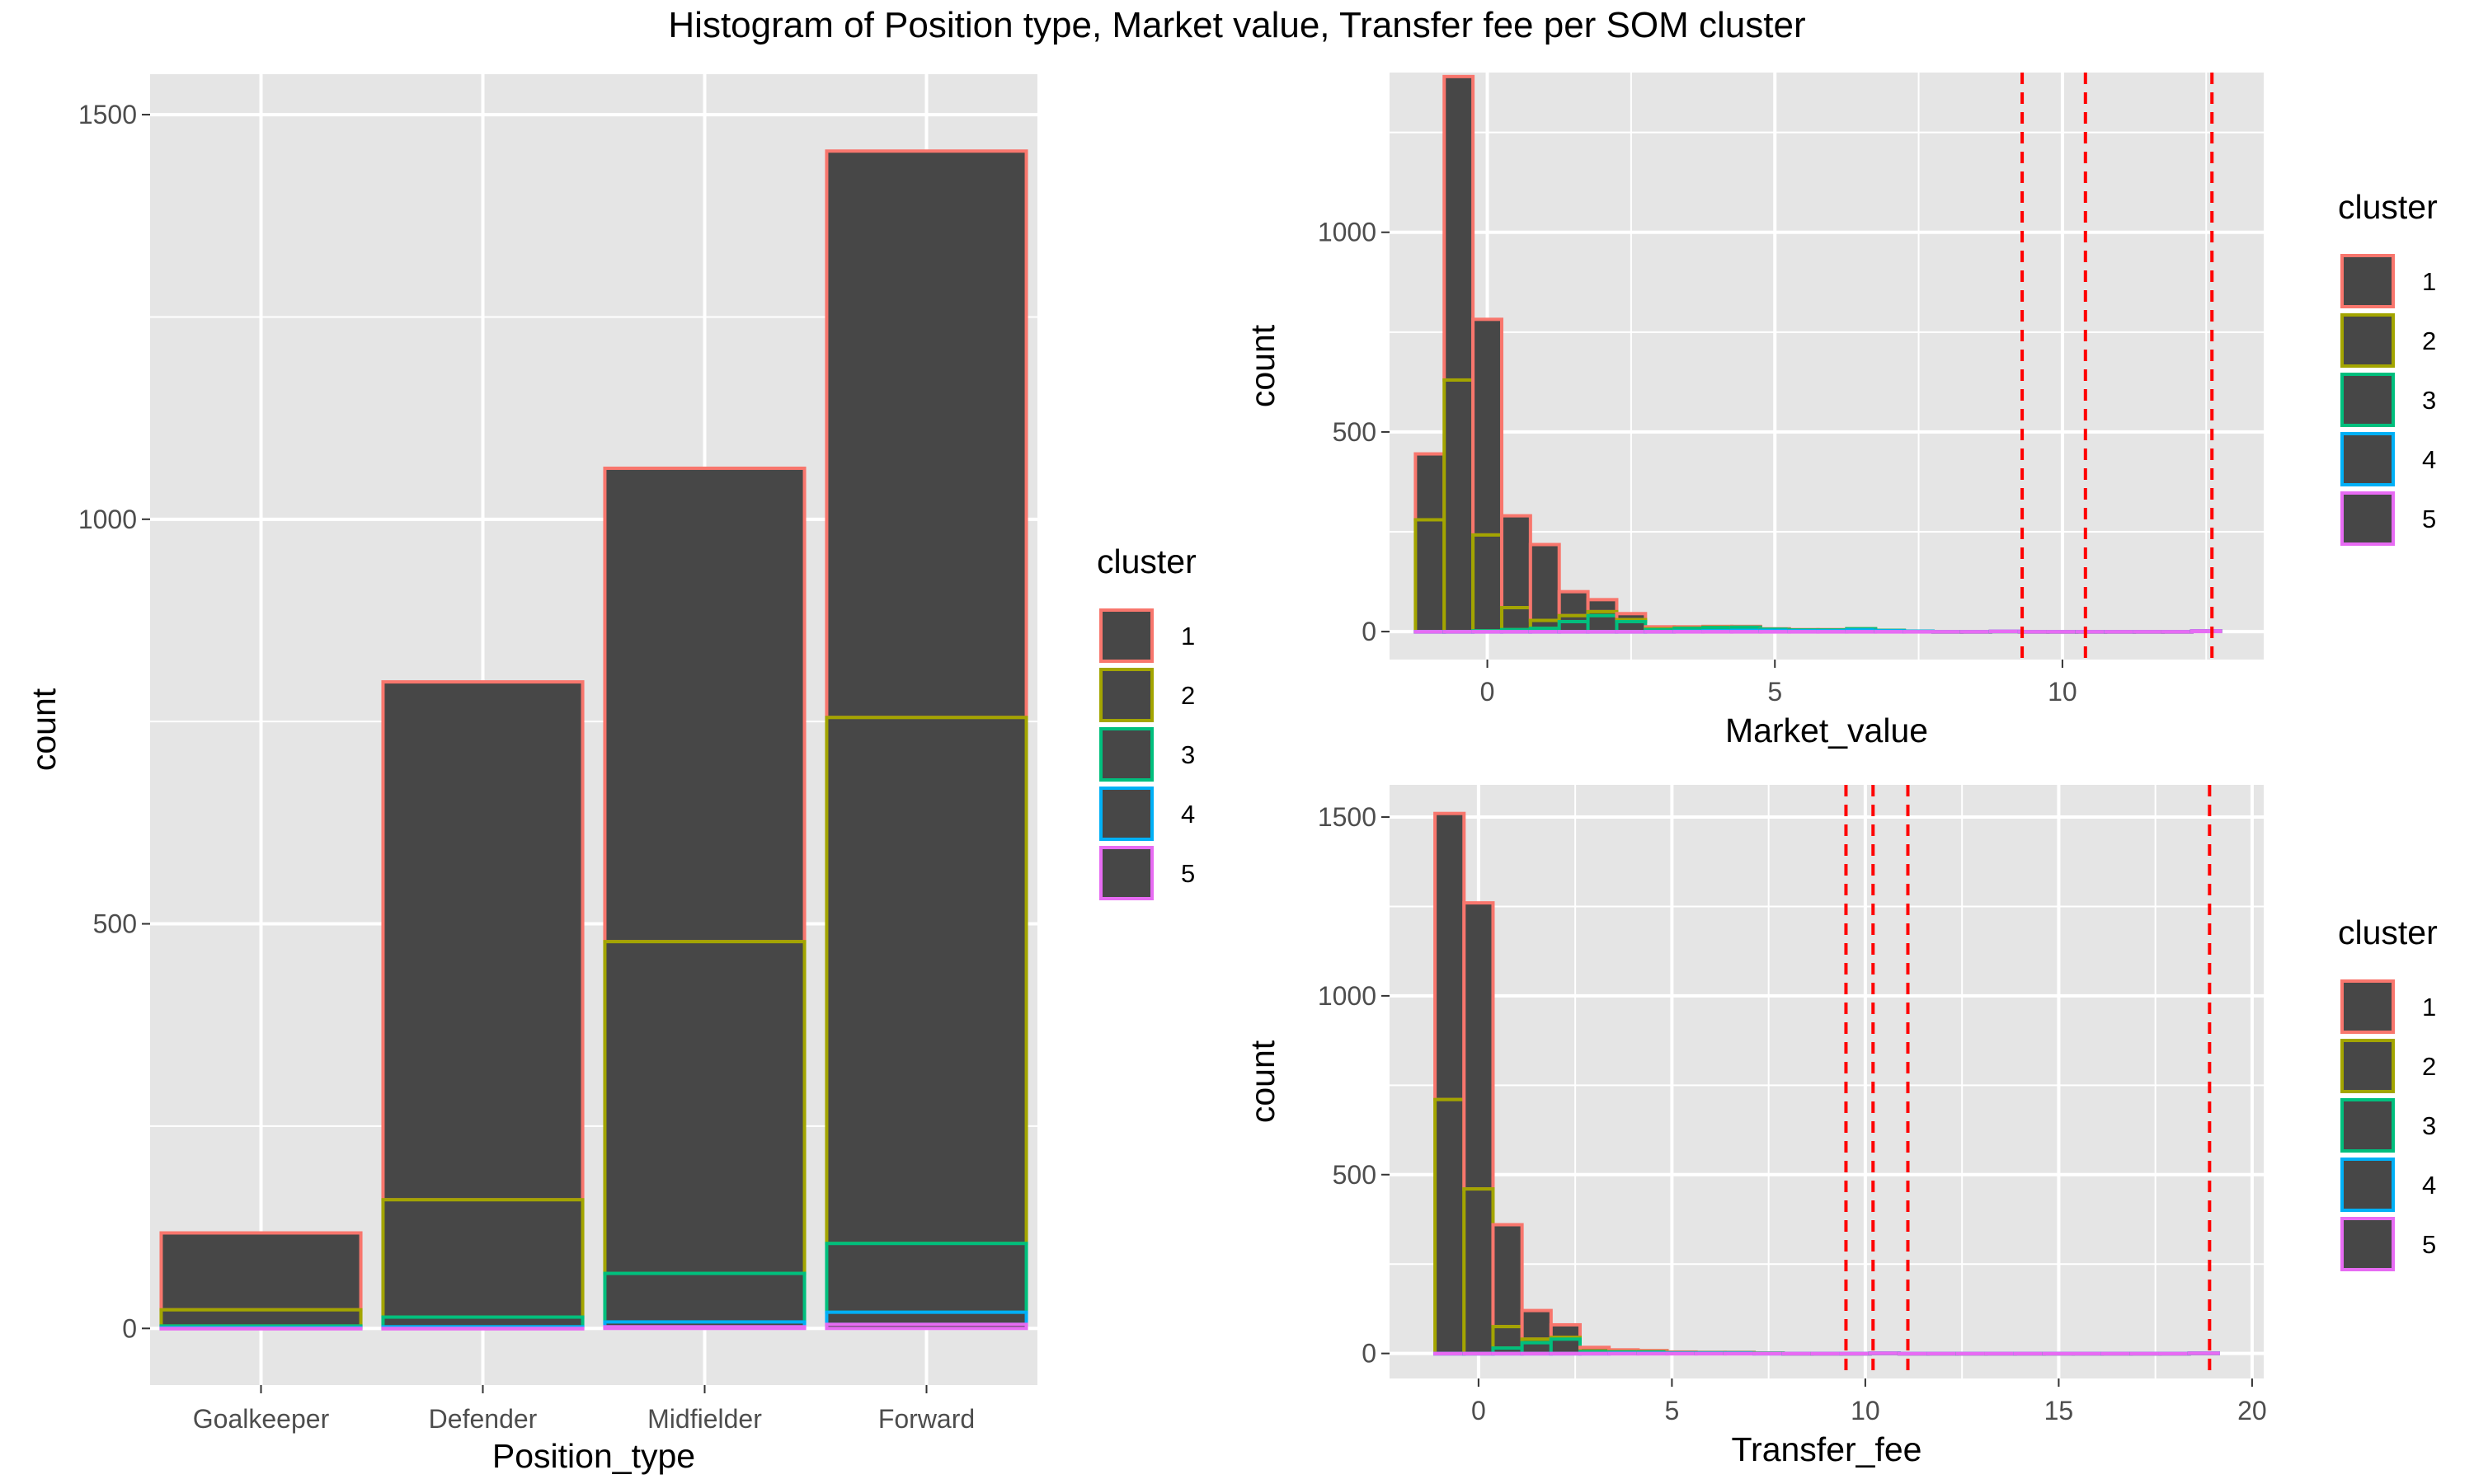 The height and width of the screenshot is (1484, 2474). I want to click on market-value-y-axis-title: count, so click(1263, 365).